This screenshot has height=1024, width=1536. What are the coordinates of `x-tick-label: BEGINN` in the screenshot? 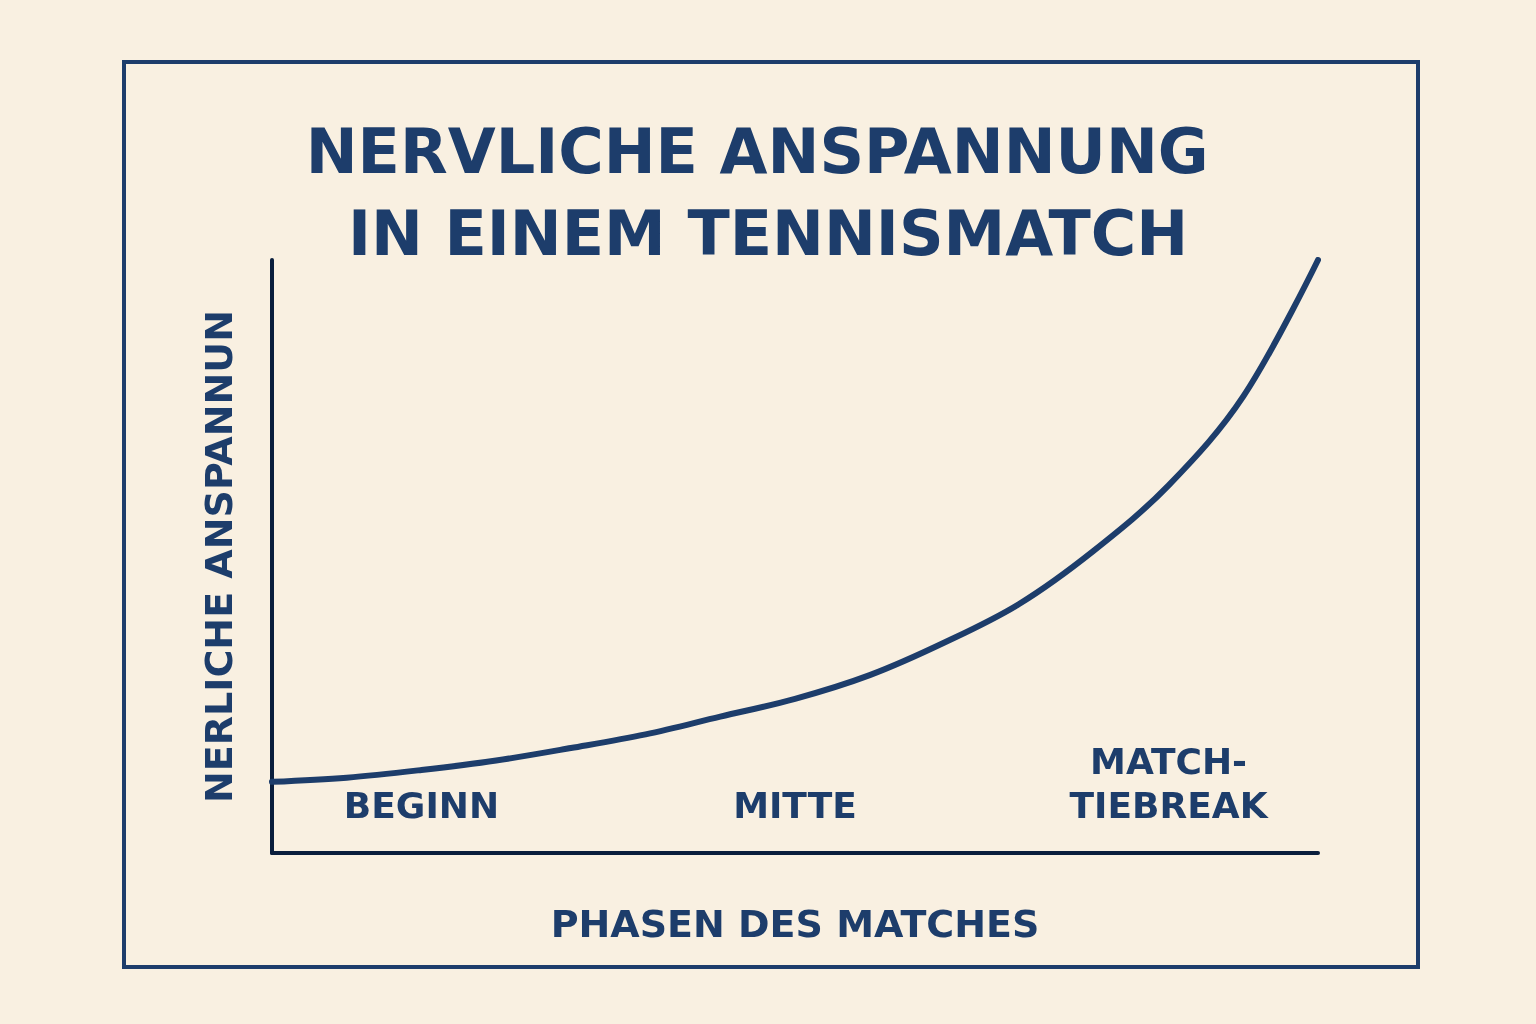 It's located at (421, 805).